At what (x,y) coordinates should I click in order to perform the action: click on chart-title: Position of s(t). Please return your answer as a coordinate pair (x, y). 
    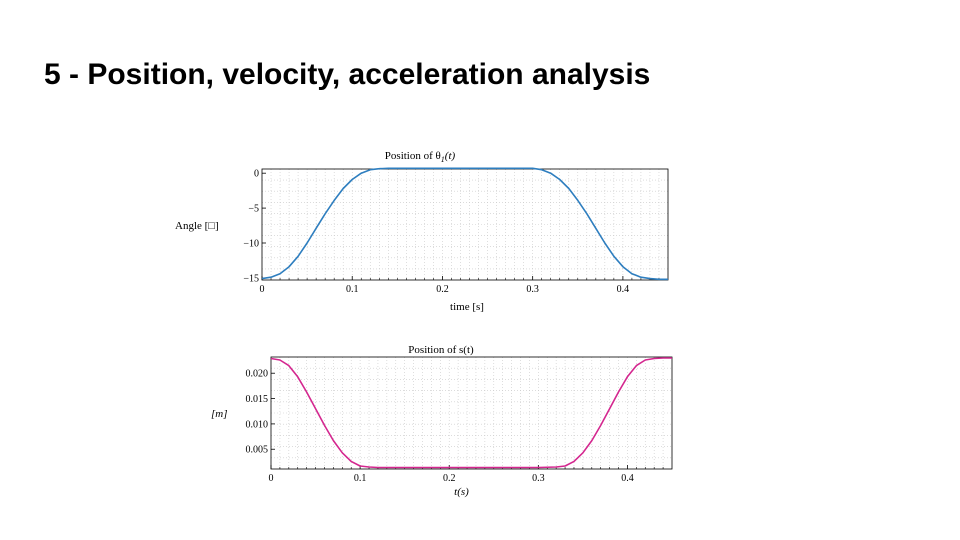
    Looking at the image, I should click on (441, 350).